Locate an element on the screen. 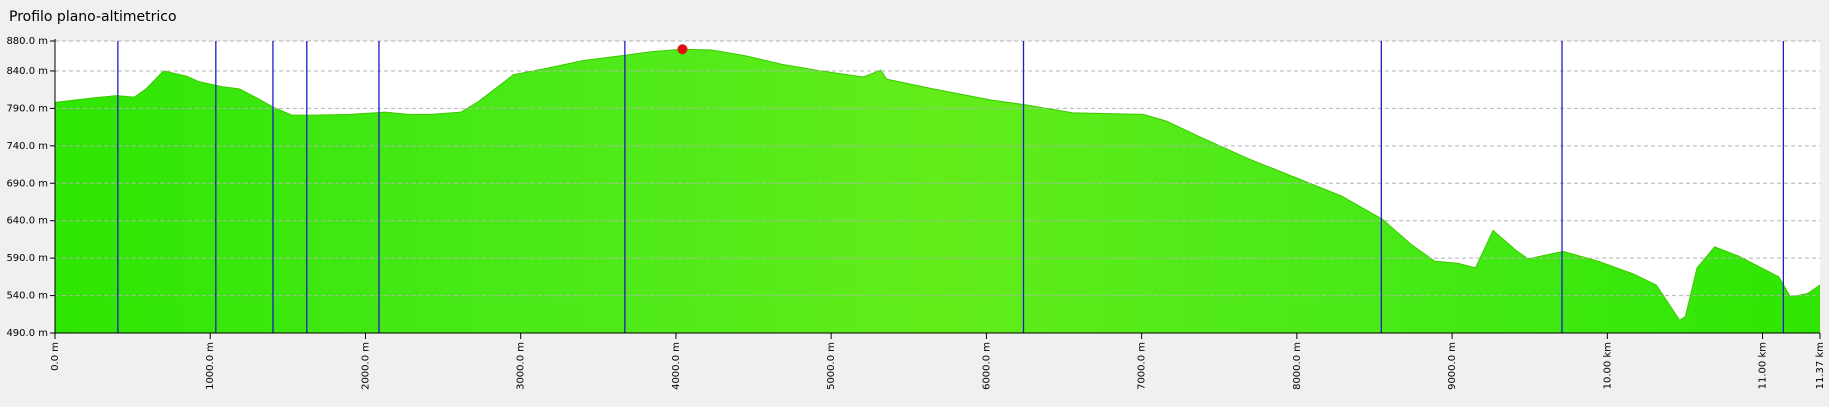 The image size is (1829, 407). y-tick-label: 840.0 m is located at coordinates (27, 71).